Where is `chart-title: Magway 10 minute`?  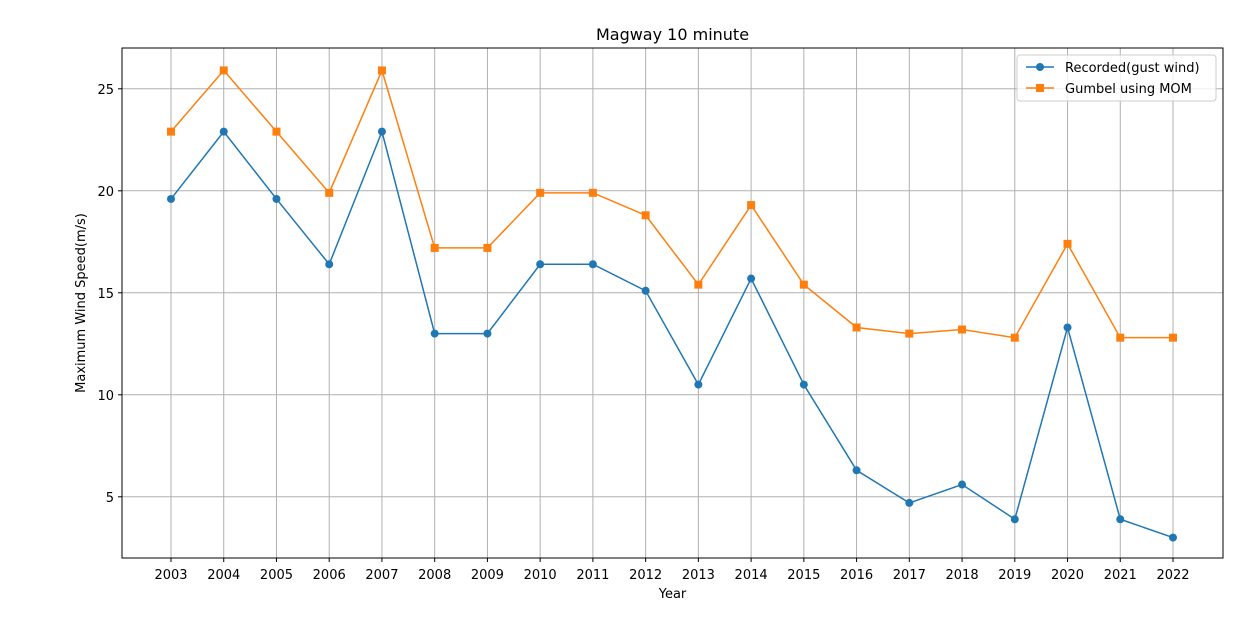 chart-title: Magway 10 minute is located at coordinates (672, 34).